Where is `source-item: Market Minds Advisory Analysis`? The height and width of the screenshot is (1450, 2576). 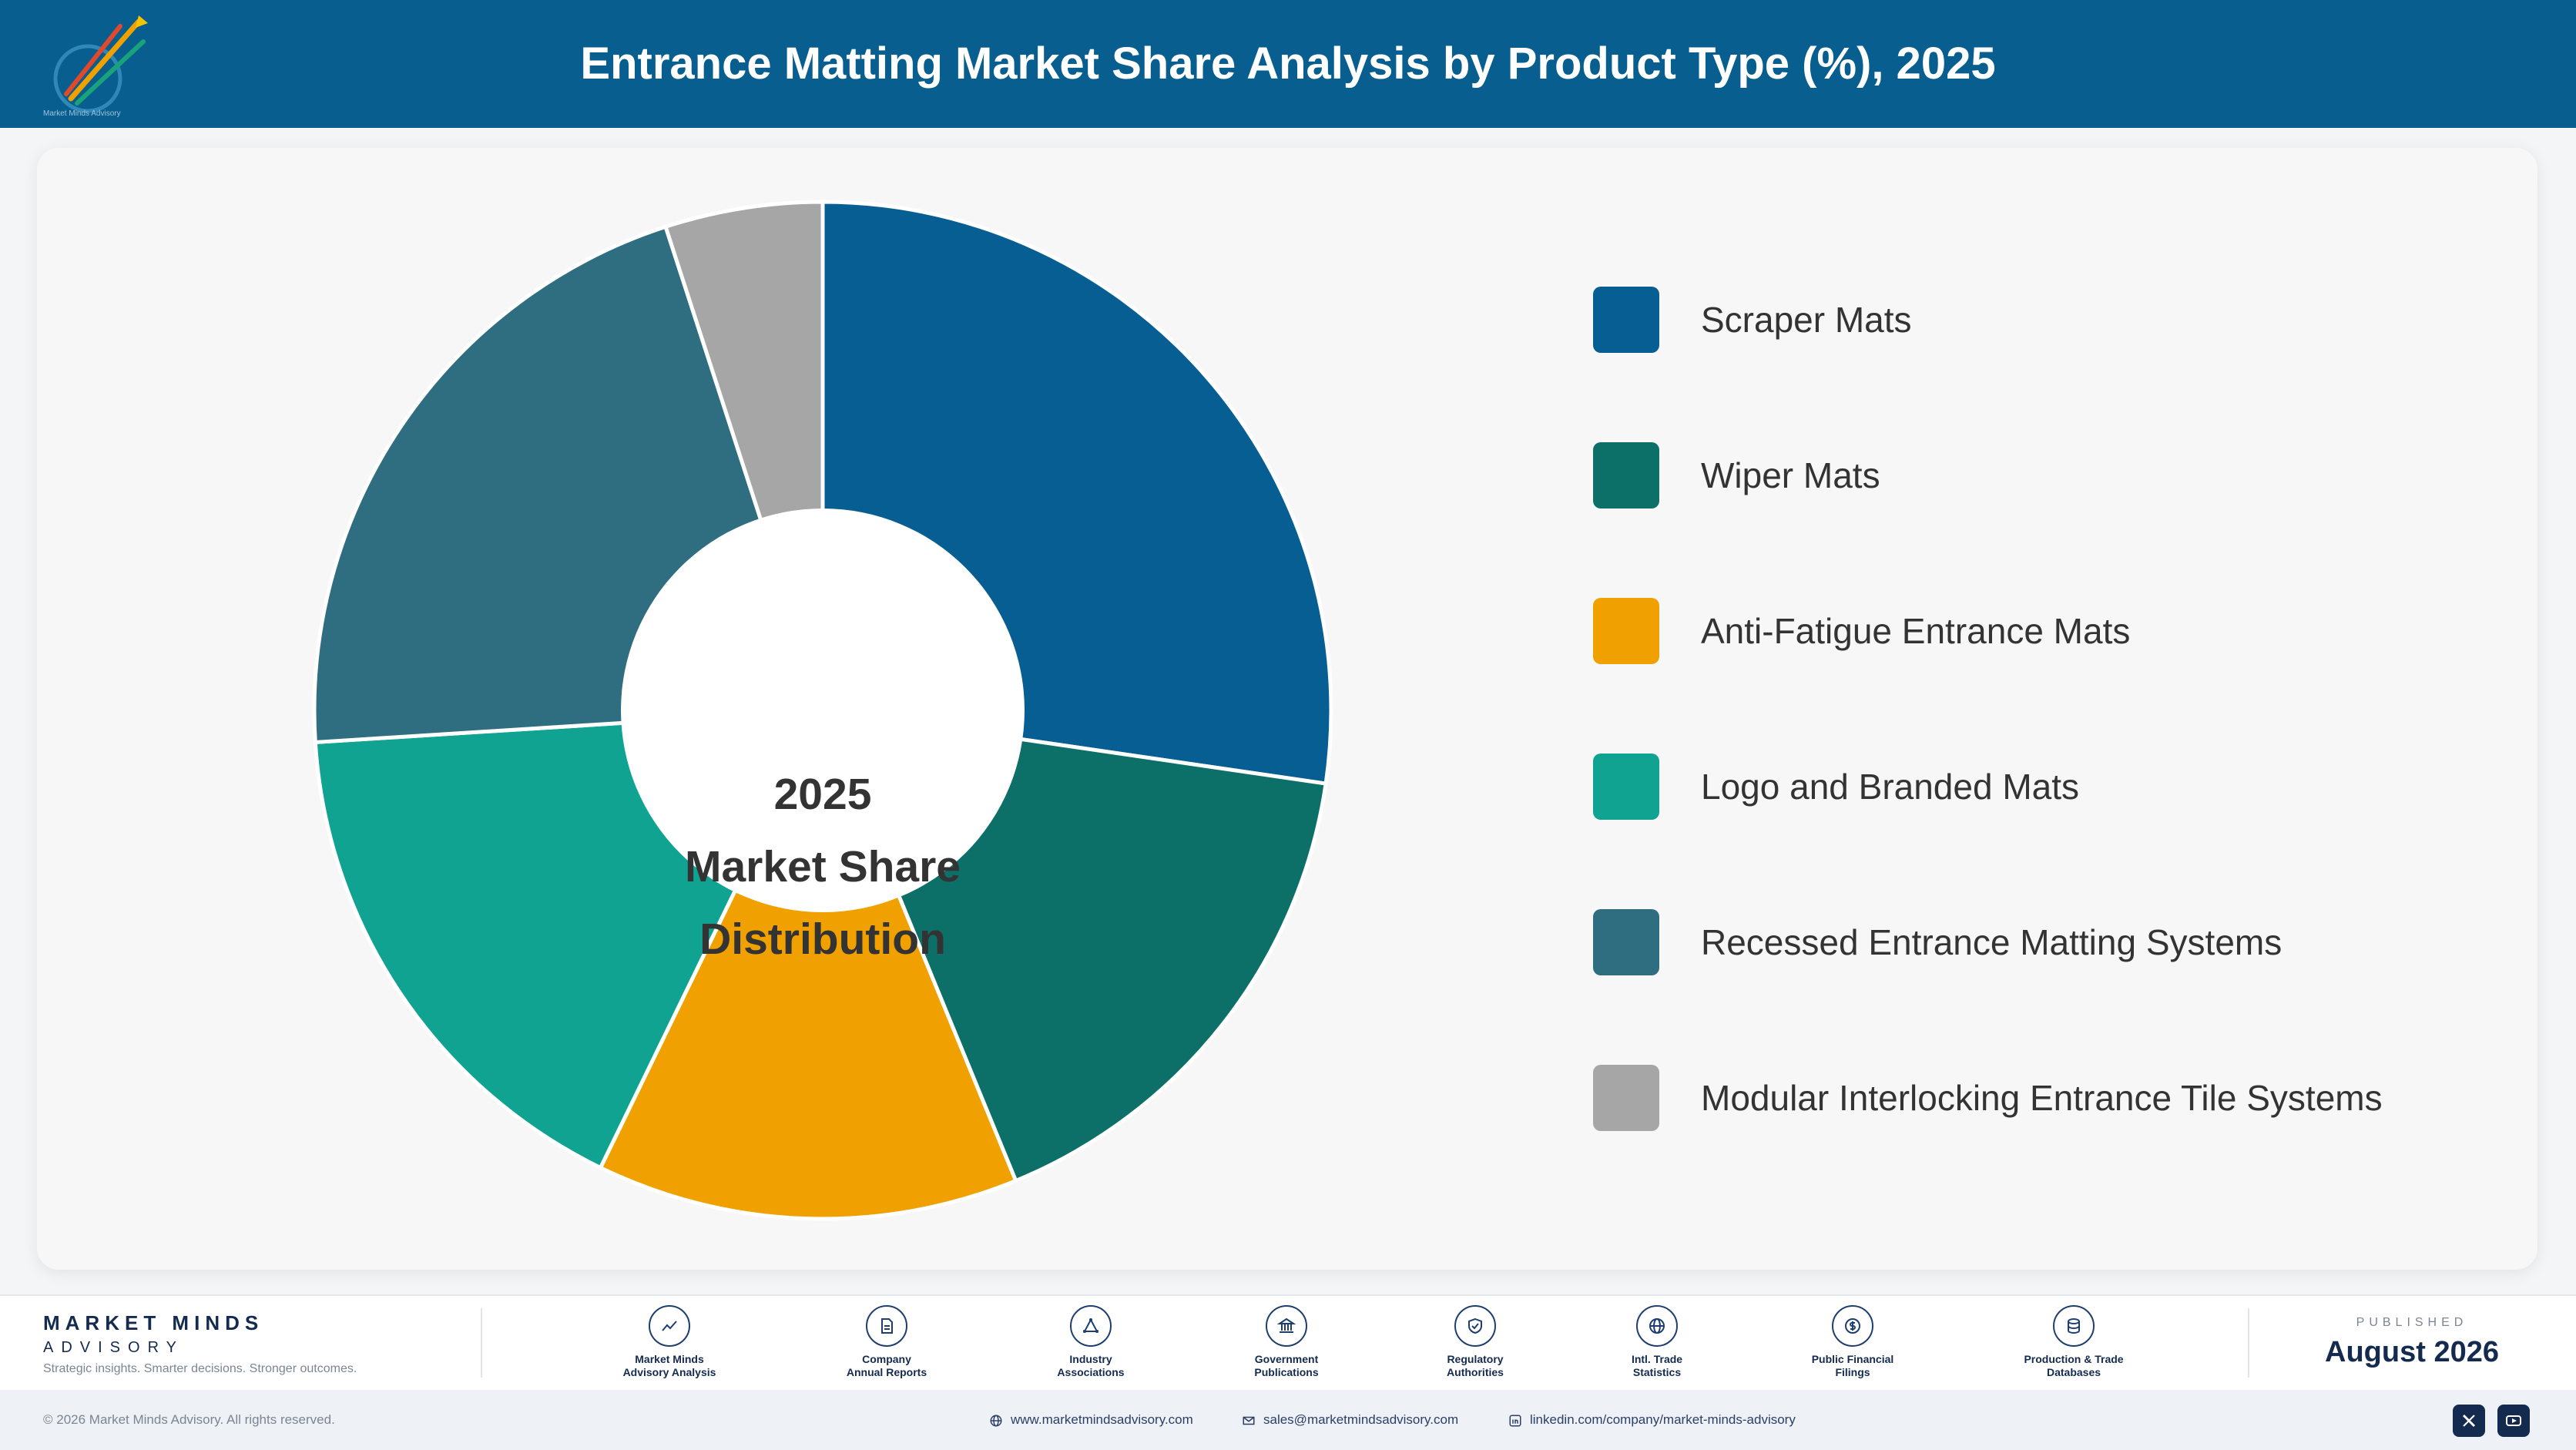
source-item: Market Minds Advisory Analysis is located at coordinates (669, 1342).